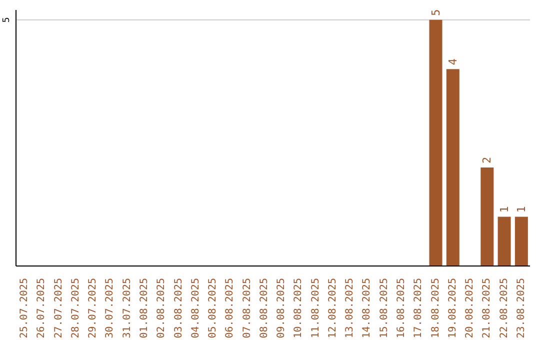  What do you see at coordinates (196, 308) in the screenshot?
I see `x-tick-label: 04.08.2025` at bounding box center [196, 308].